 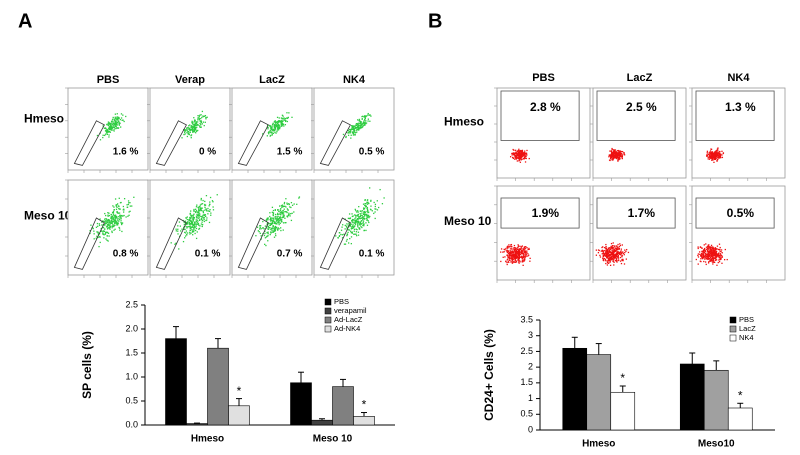 What do you see at coordinates (599, 392) in the screenshot?
I see `bar` at bounding box center [599, 392].